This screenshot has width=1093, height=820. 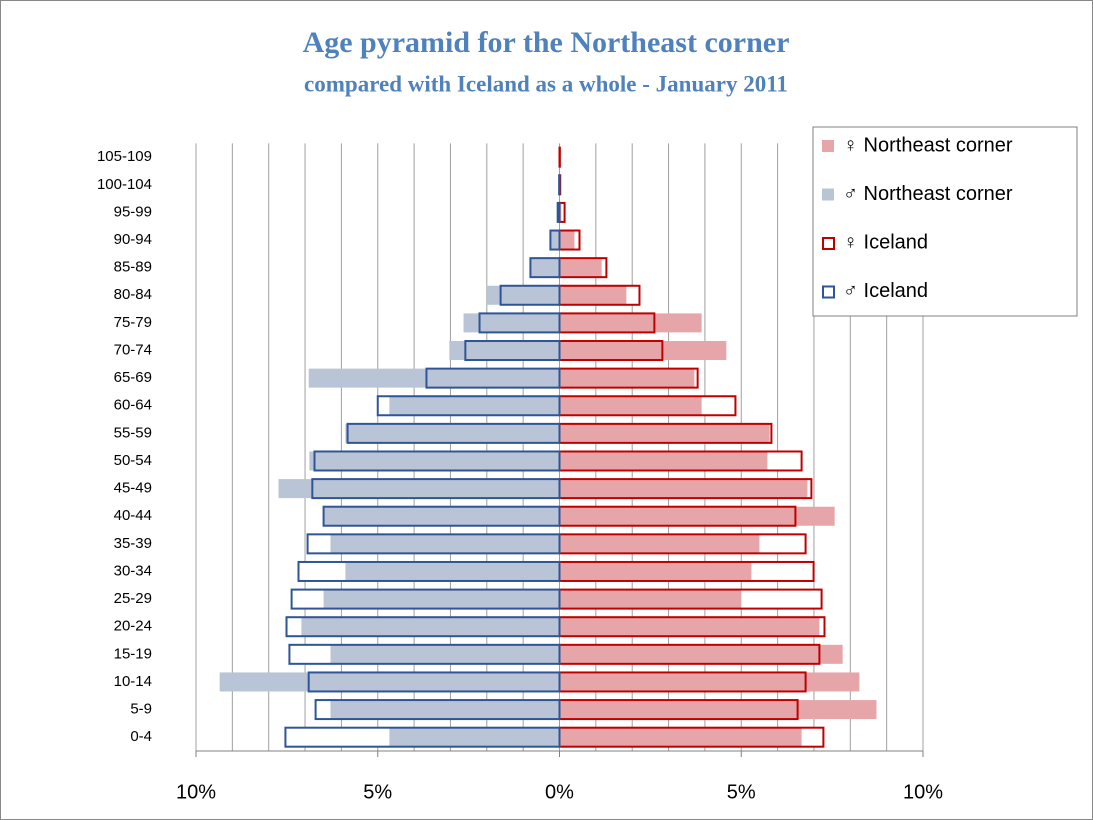 What do you see at coordinates (885, 242) in the screenshot?
I see `legend-label: ♀ Iceland` at bounding box center [885, 242].